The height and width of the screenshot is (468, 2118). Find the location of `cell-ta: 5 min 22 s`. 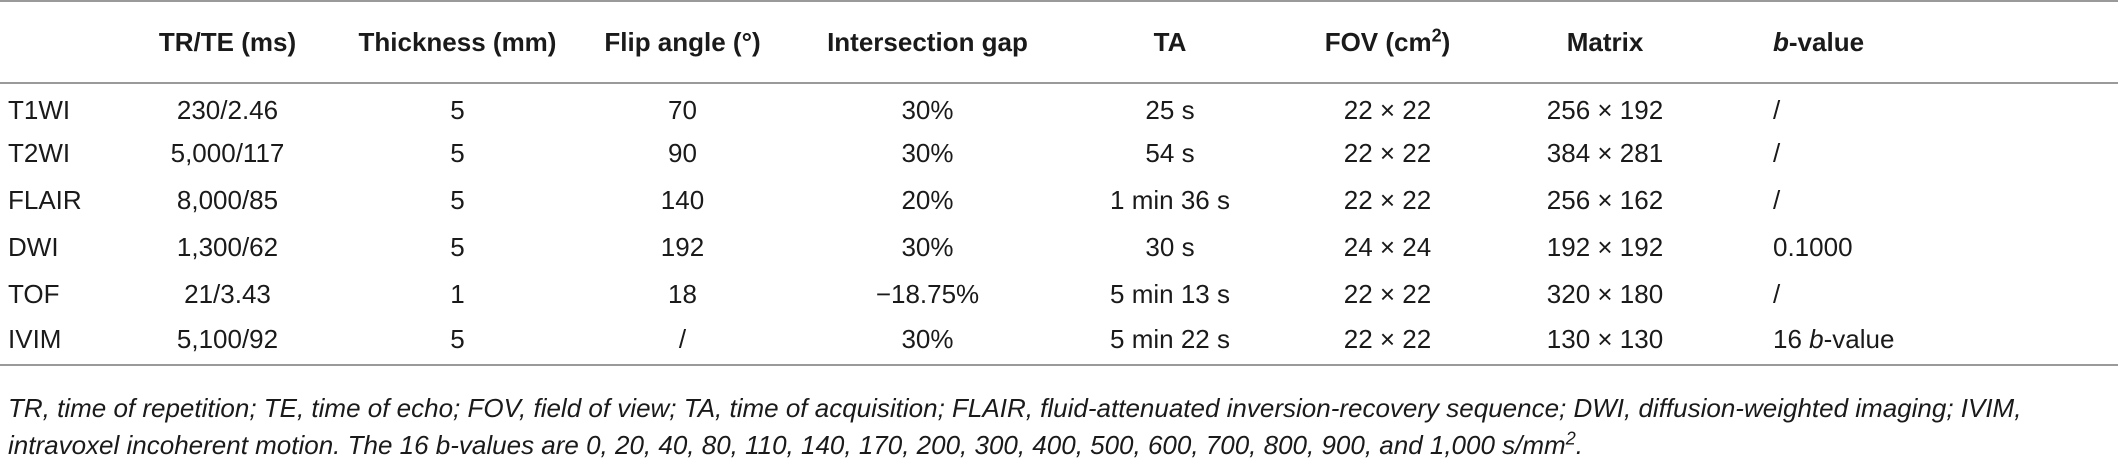

cell-ta: 5 min 22 s is located at coordinates (1170, 338).